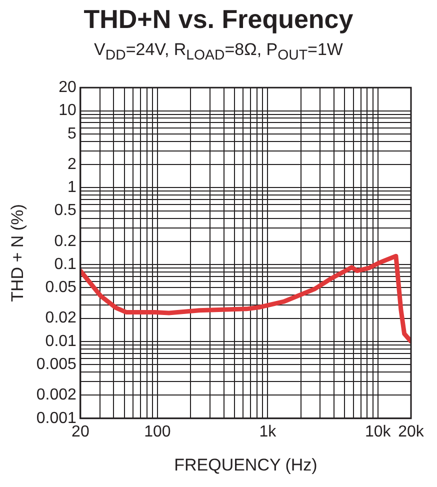 The image size is (437, 487). Describe the element at coordinates (218, 19) in the screenshot. I see `chart-title: THD+N vs. Frequency` at that location.